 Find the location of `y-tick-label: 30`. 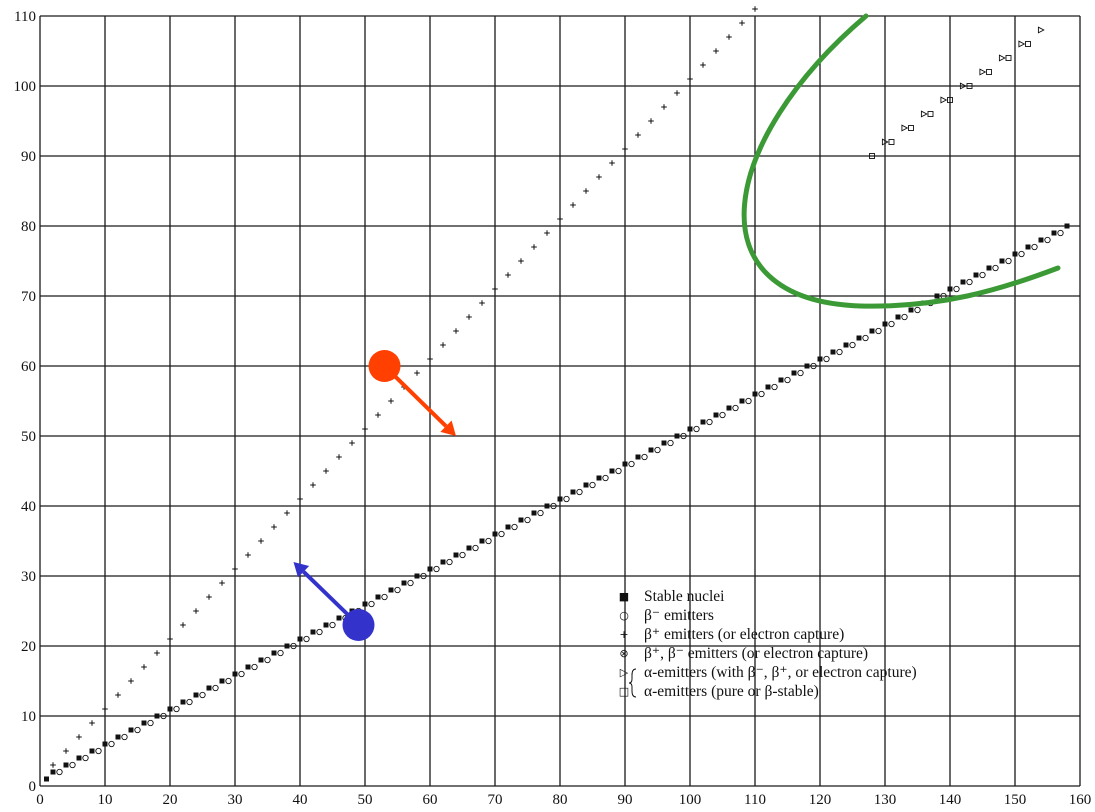

y-tick-label: 30 is located at coordinates (28, 577).